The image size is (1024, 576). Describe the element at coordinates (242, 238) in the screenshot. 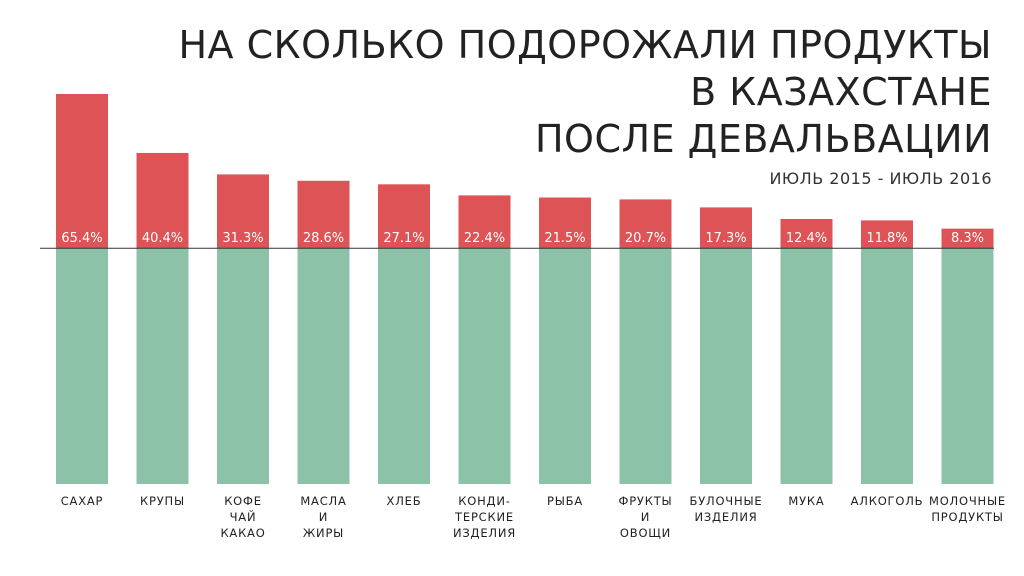

I see `value-label: 31.3%` at that location.